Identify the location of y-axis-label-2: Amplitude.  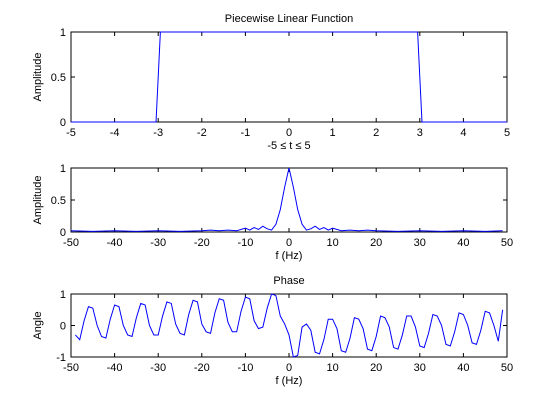
(38, 200).